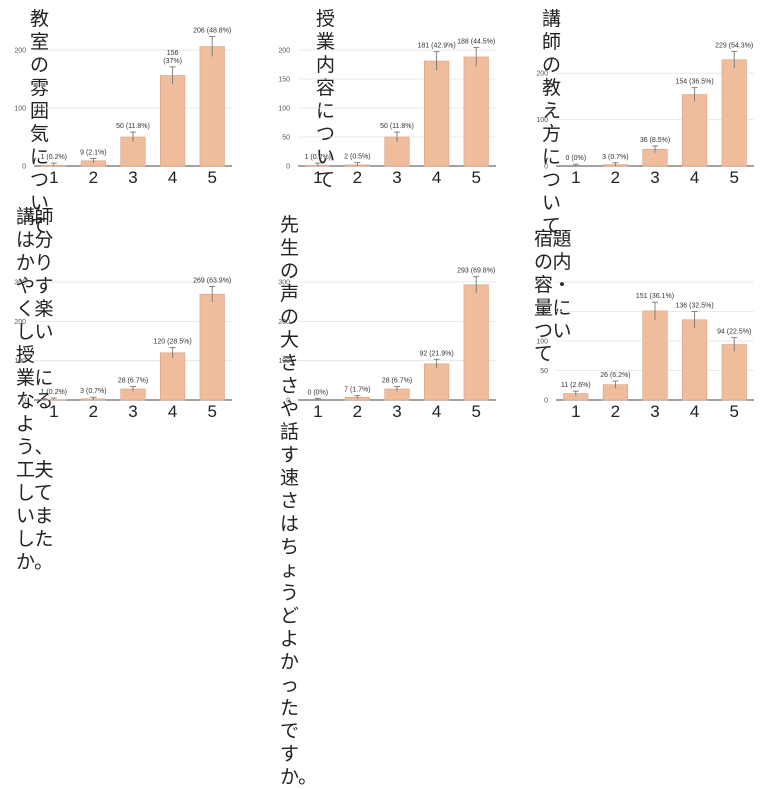 This screenshot has height=789, width=780. Describe the element at coordinates (357, 390) in the screenshot. I see `data-label: 7 (1.7%)` at that location.